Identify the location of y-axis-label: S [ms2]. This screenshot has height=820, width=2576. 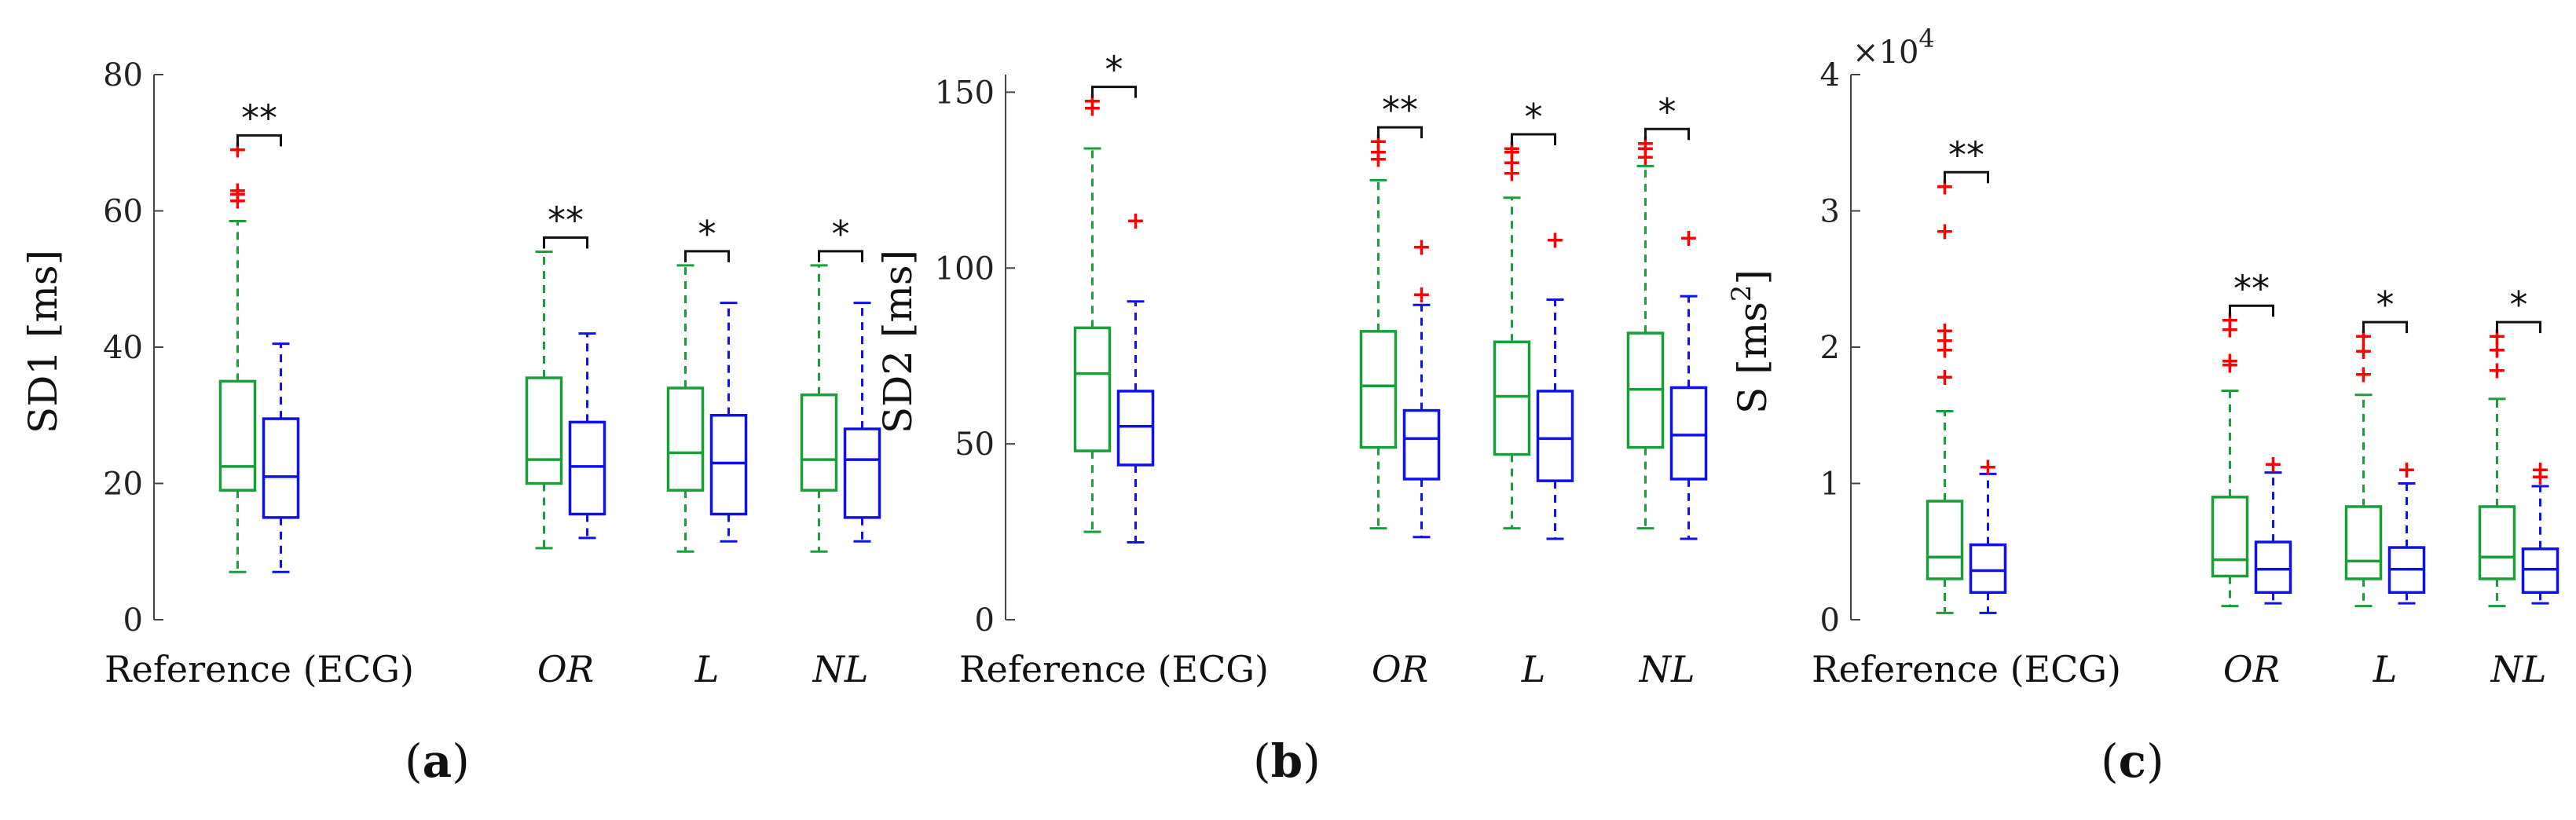
(1751, 341).